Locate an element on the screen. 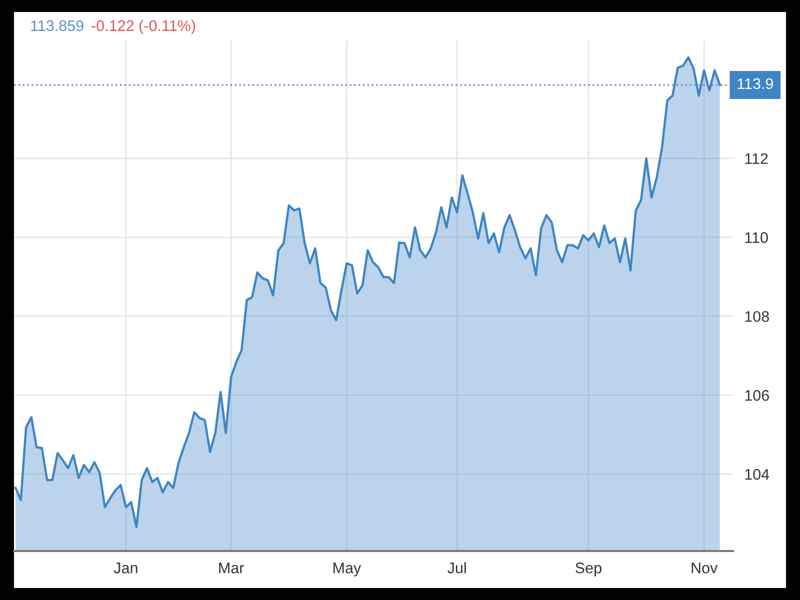  text: -0.122 (-0.11%) is located at coordinates (144, 27).